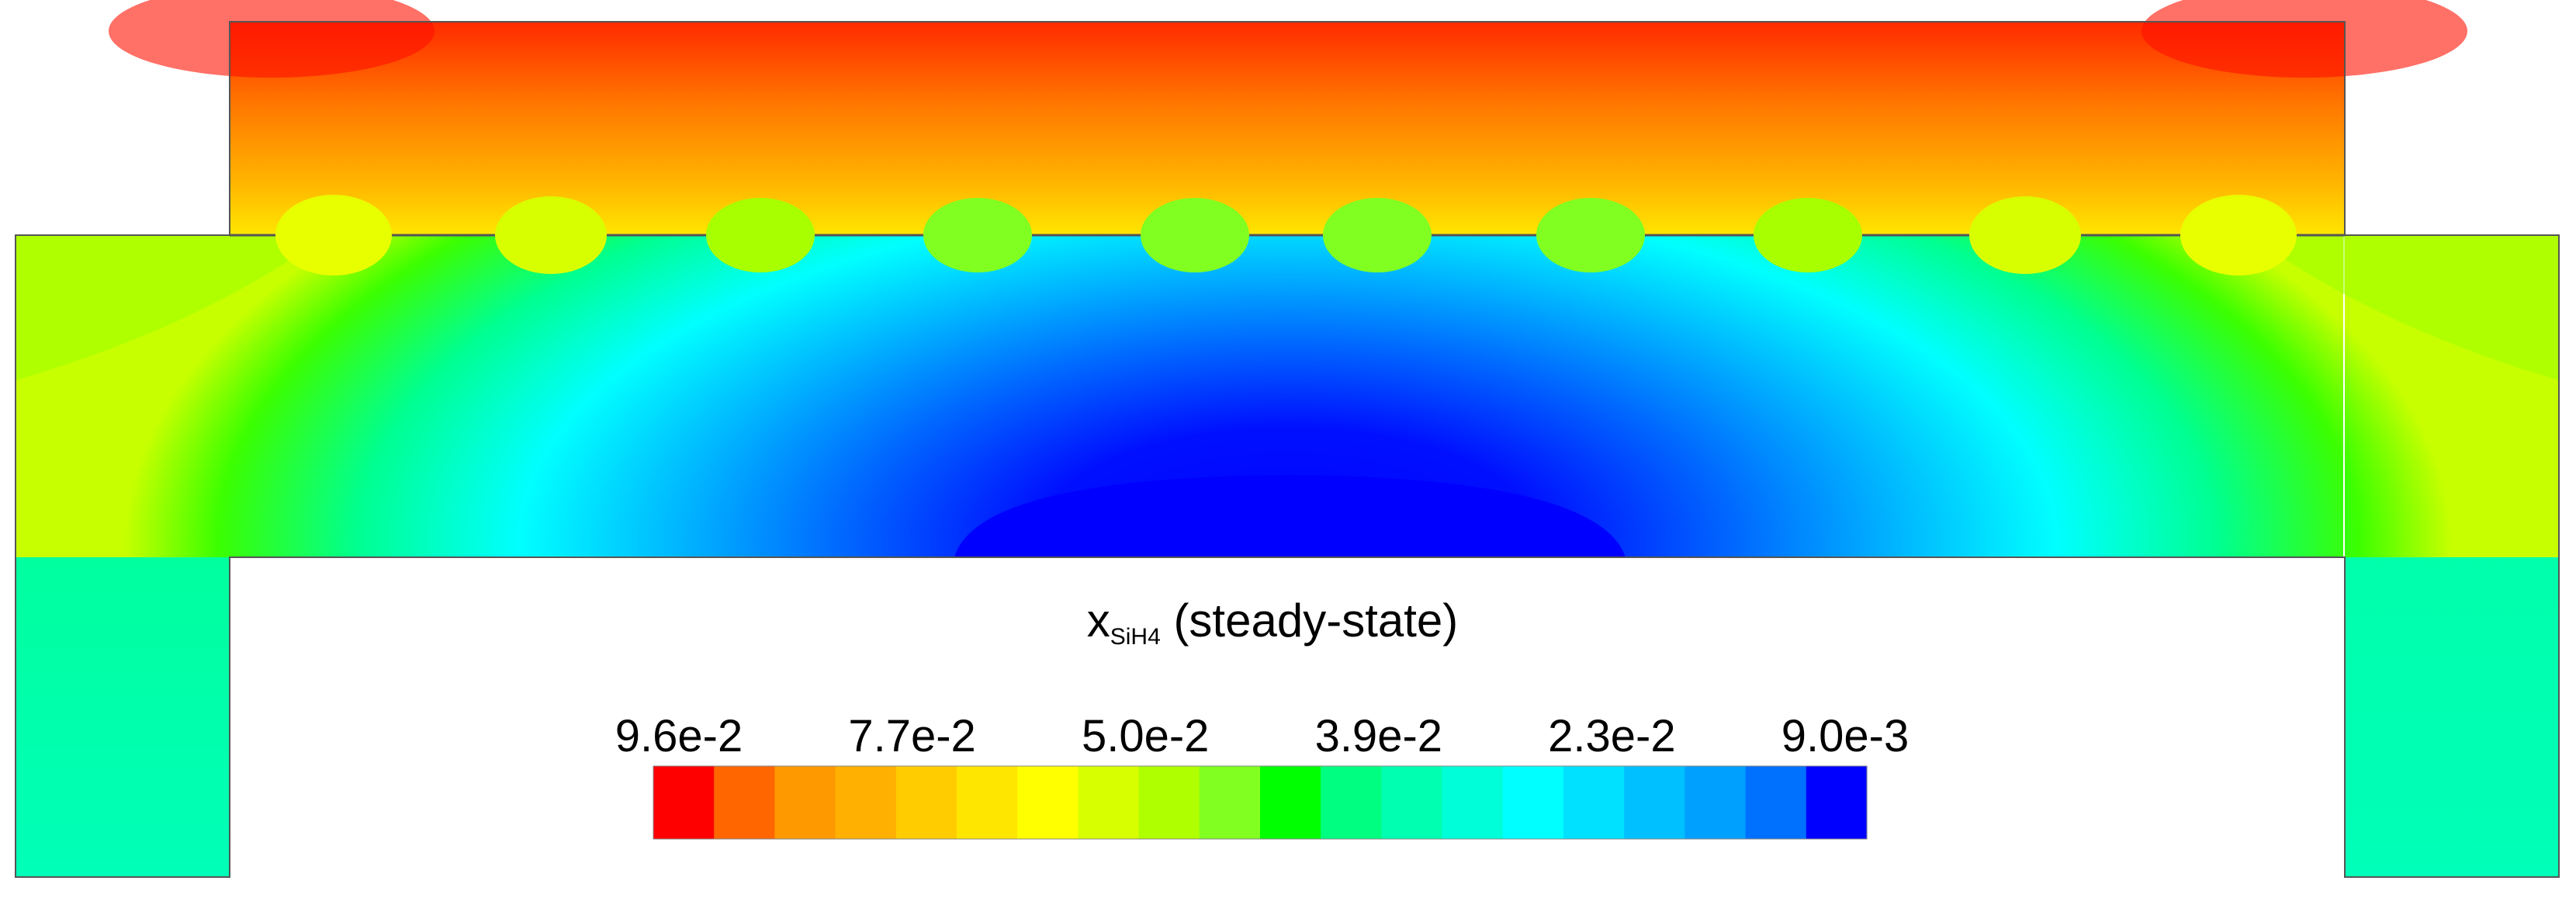 The height and width of the screenshot is (898, 2576). I want to click on minimum-core-region, so click(1290, 516).